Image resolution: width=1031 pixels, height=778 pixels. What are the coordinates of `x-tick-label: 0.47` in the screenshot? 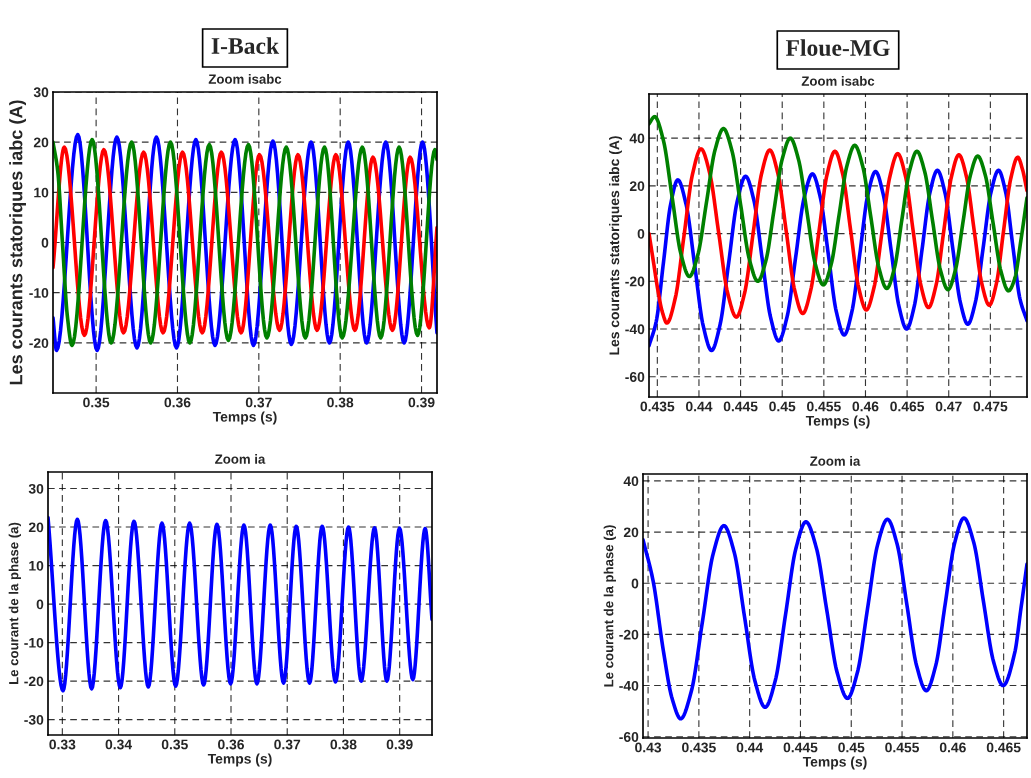 It's located at (948, 406).